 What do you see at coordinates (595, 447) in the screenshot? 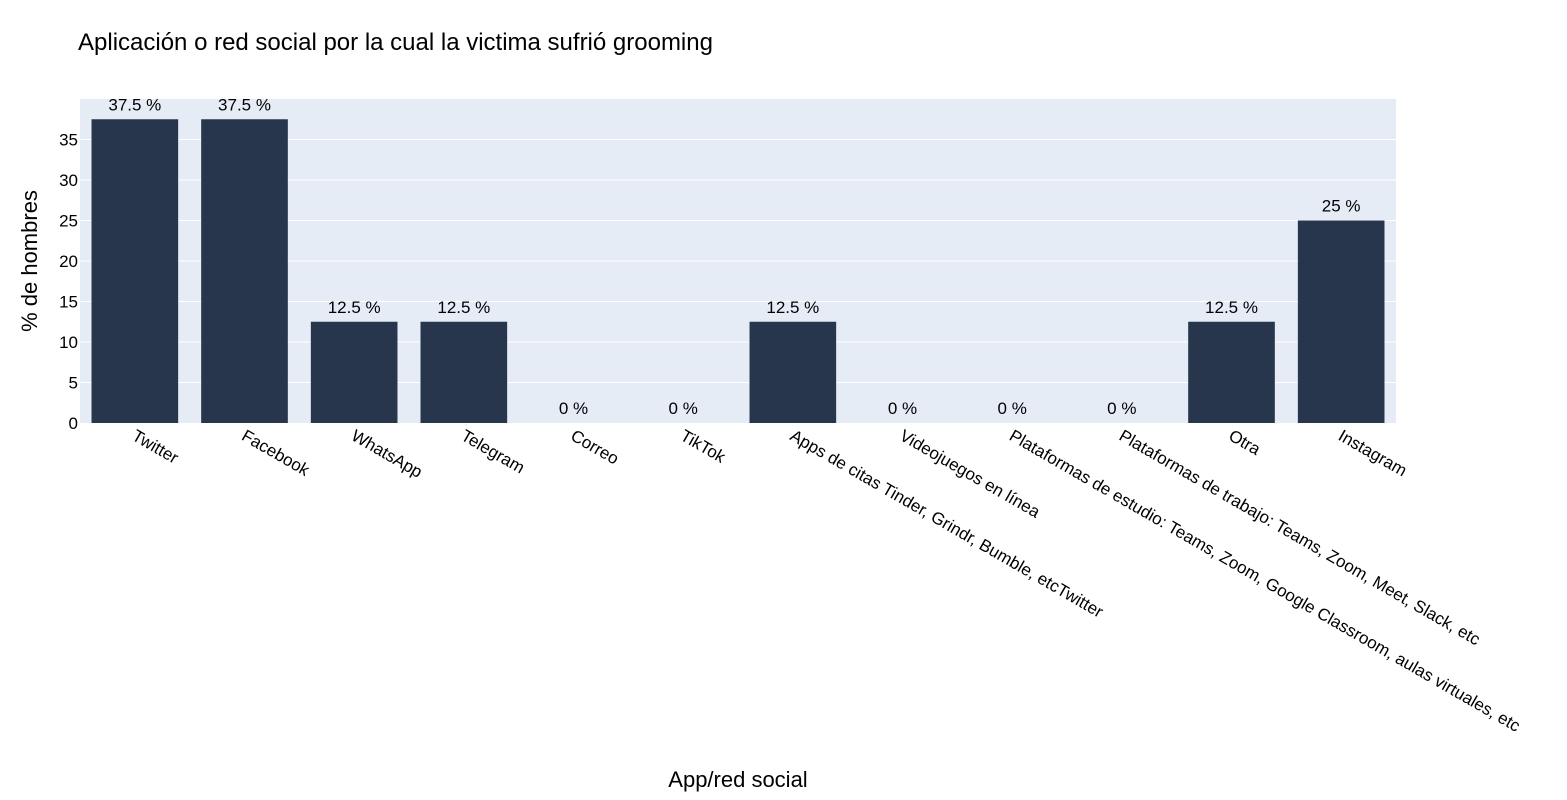
I see `x-tick-label: Correo` at bounding box center [595, 447].